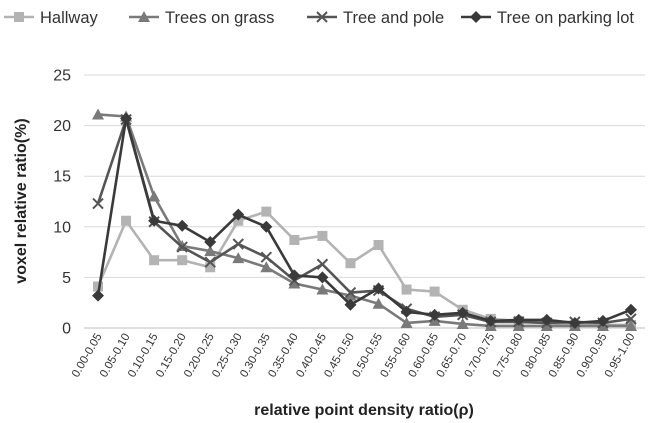 This screenshot has width=662, height=423. What do you see at coordinates (62, 76) in the screenshot?
I see `y-tick-label: 25` at bounding box center [62, 76].